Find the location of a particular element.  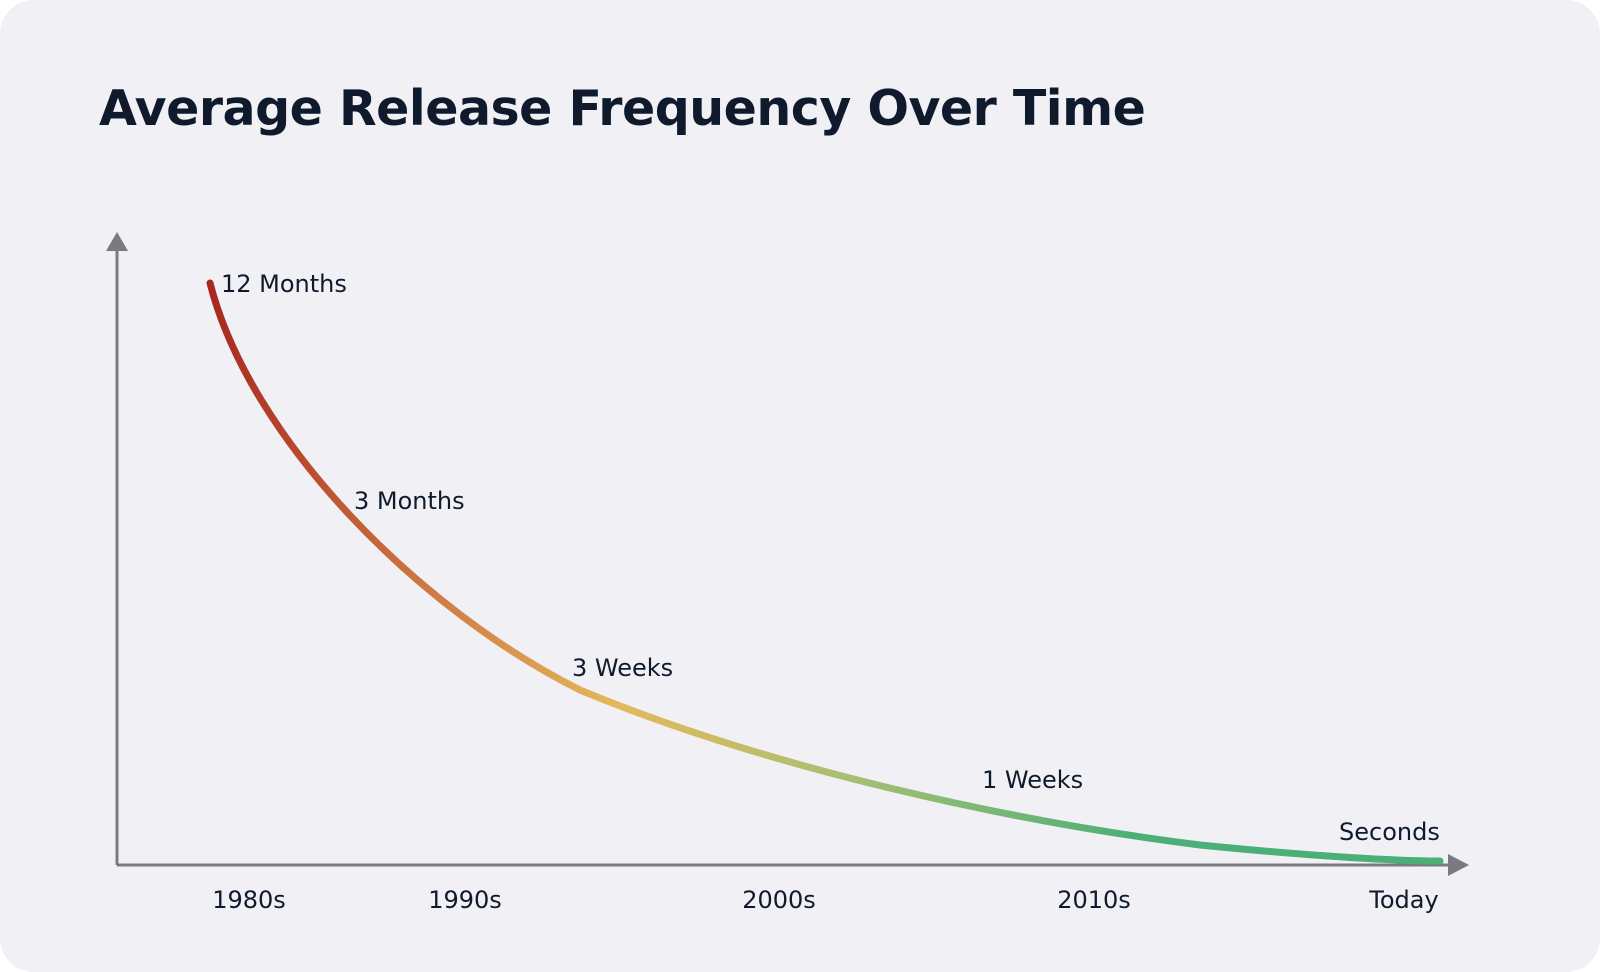

x-axis is located at coordinates (793, 865).